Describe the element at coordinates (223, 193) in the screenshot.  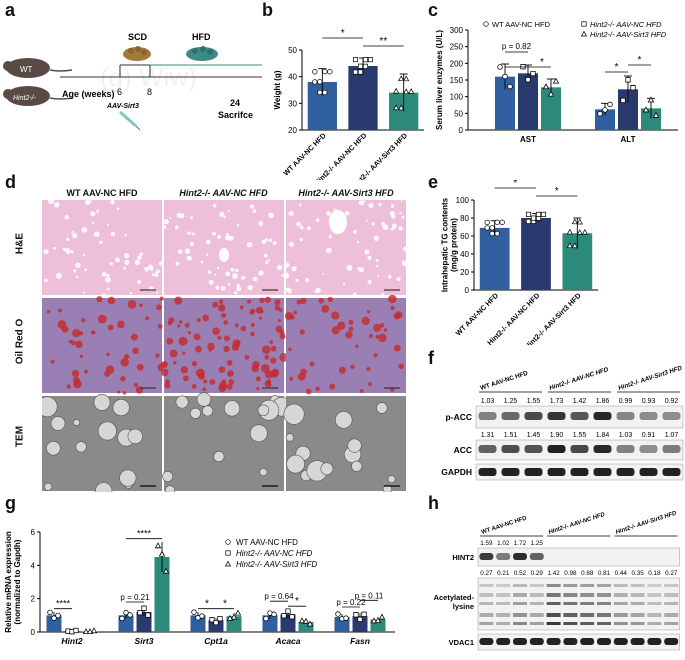
I see `d-col-title-2: Hint2-/- AAV-NC HFD` at that location.